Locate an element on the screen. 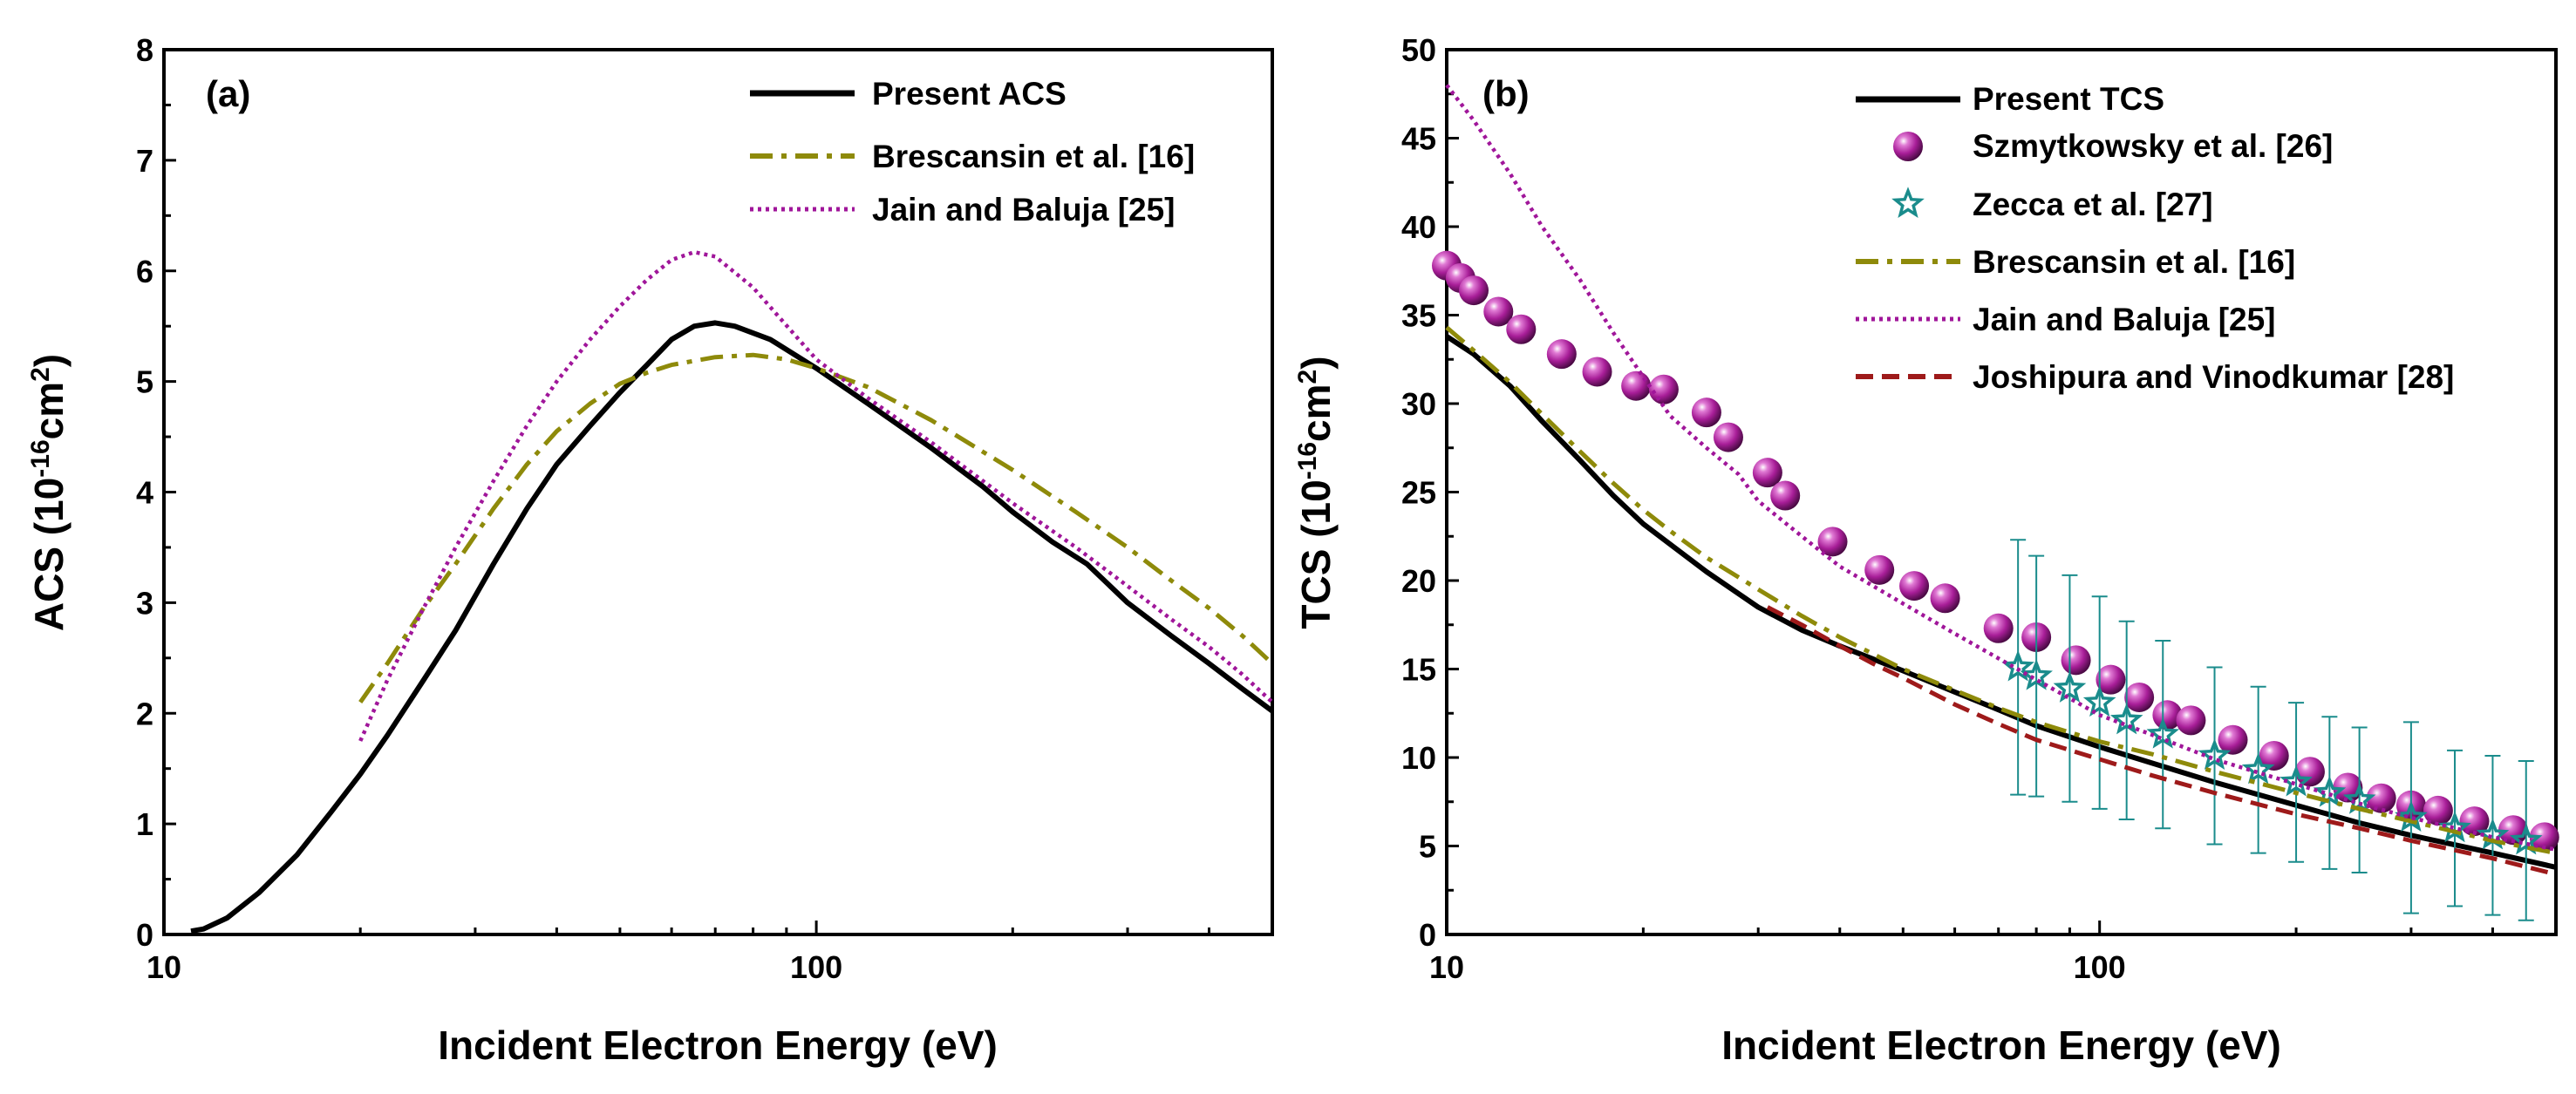 The image size is (2576, 1094). panel-a-label: (a) is located at coordinates (228, 93).